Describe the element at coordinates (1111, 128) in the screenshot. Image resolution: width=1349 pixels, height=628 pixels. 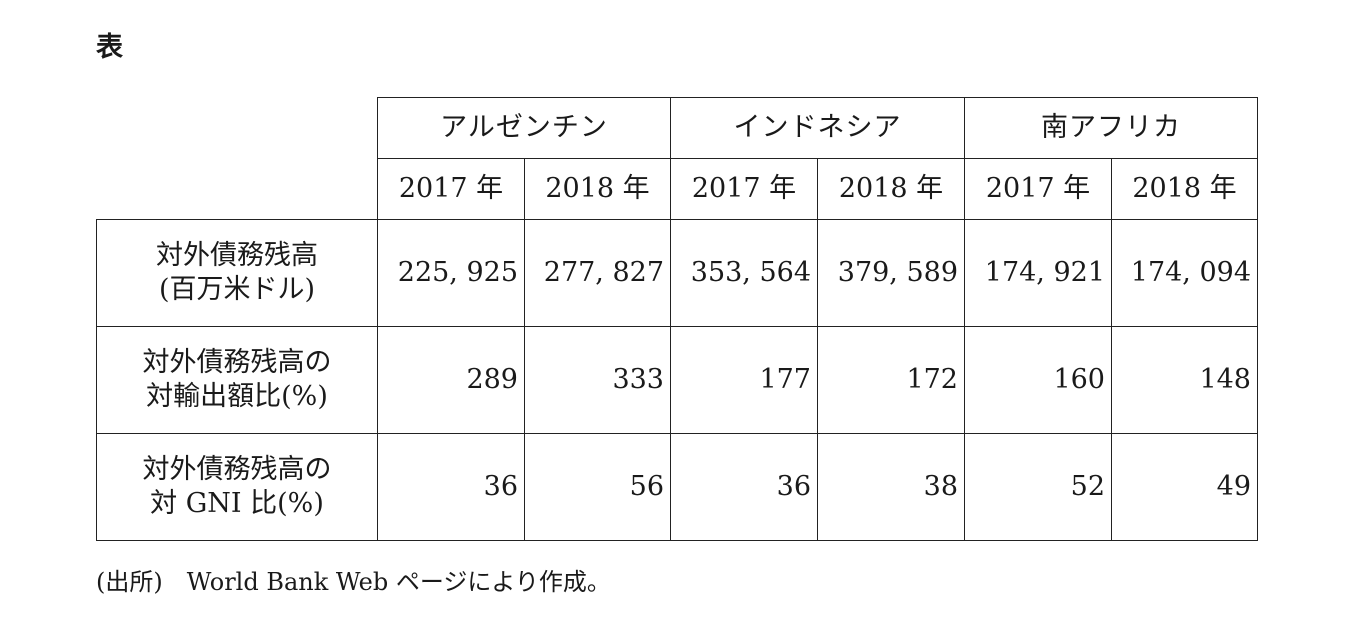
I see `country-header-south-africa: 南アフリカ` at that location.